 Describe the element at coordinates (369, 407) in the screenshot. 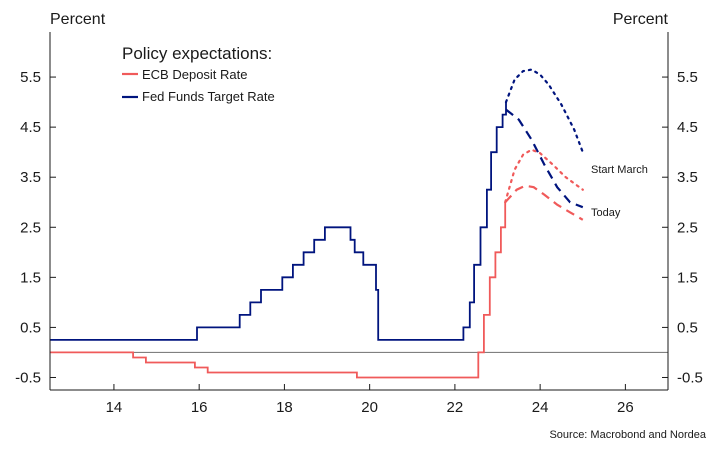

I see `x-tick-label: 20` at that location.